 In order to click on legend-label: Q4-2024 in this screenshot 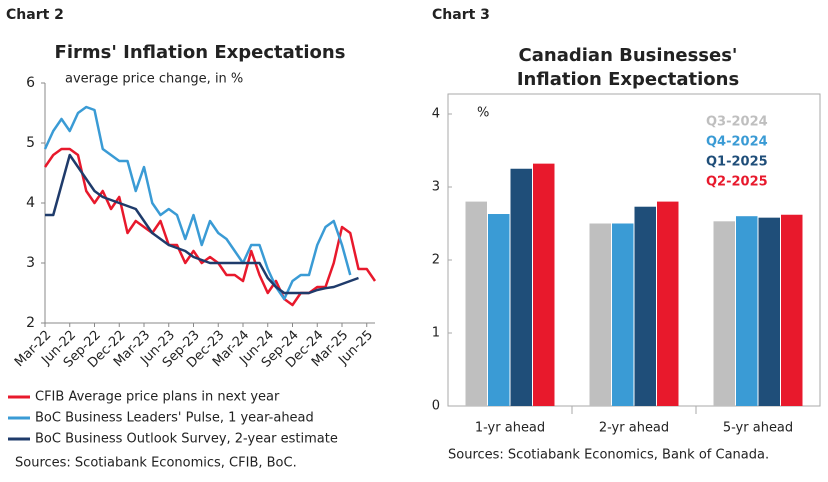, I will do `click(737, 142)`.